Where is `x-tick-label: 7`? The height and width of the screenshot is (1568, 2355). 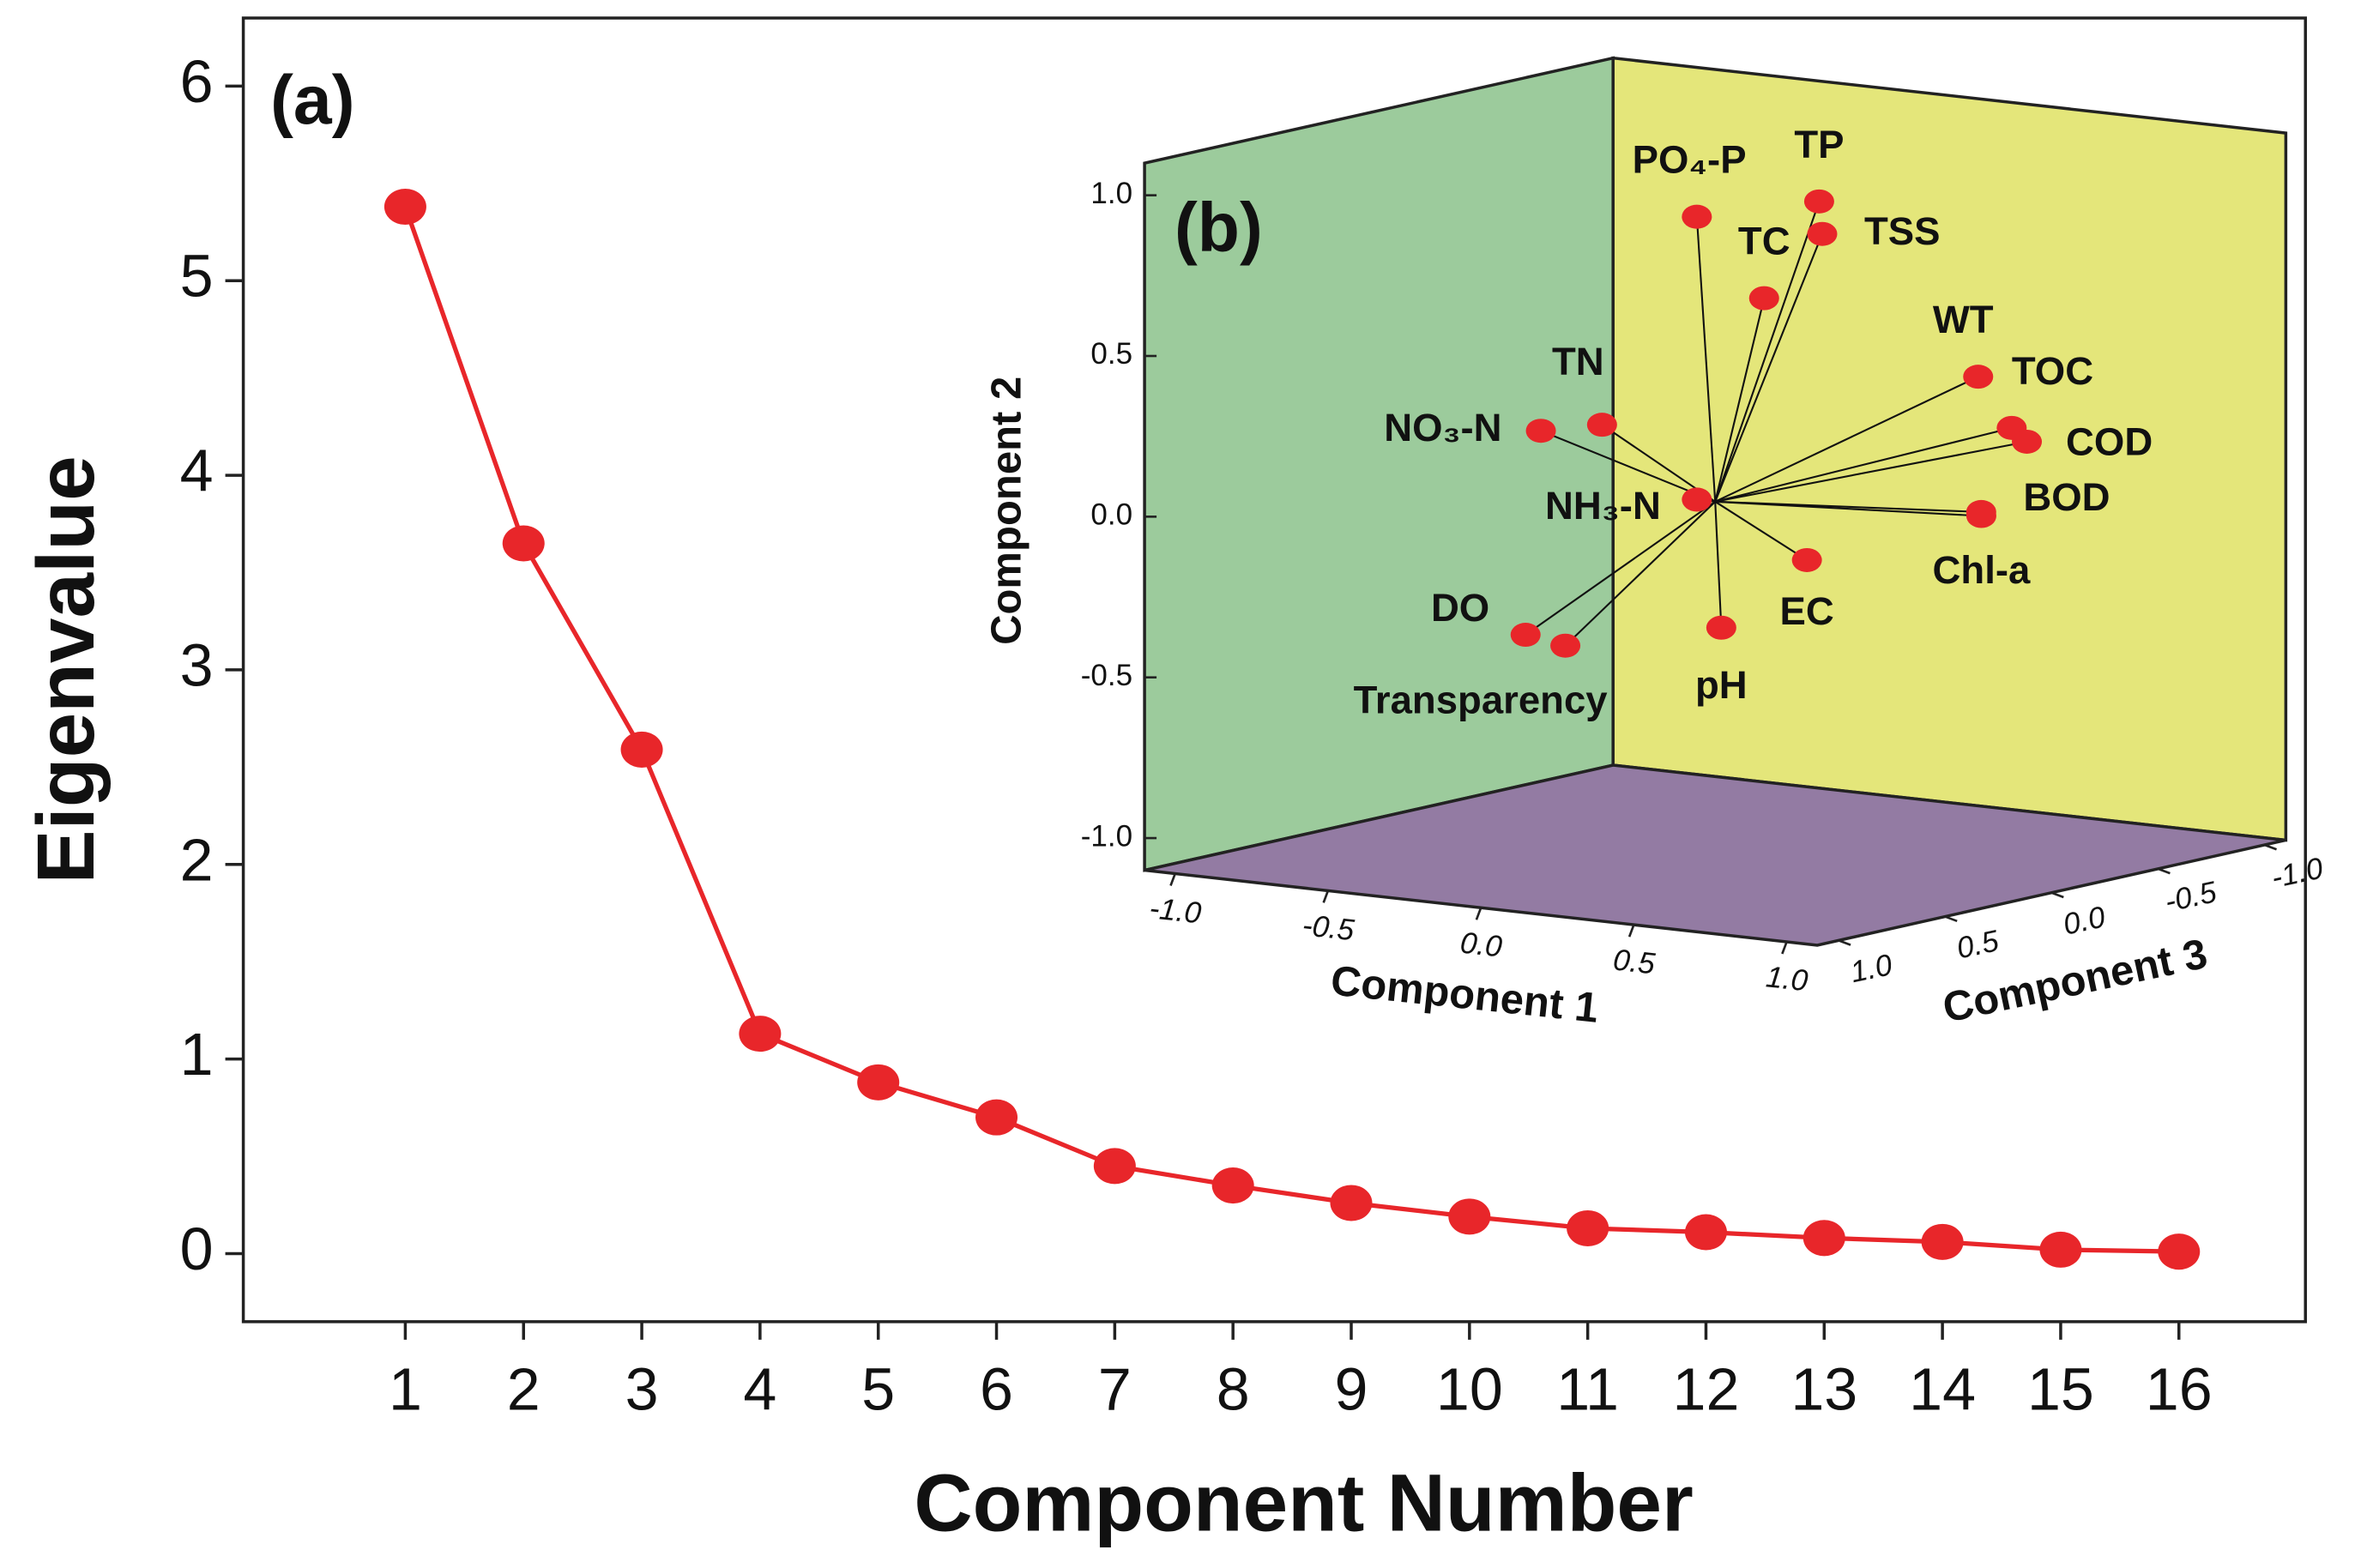 x-tick-label: 7 is located at coordinates (1115, 1389).